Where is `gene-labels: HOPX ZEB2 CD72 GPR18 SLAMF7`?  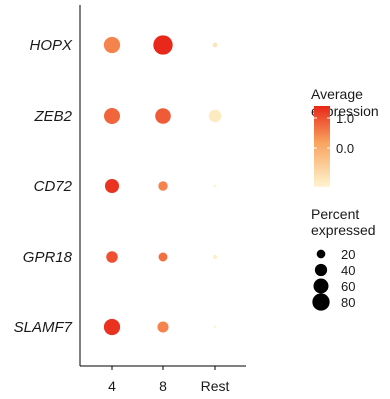
gene-labels: HOPX ZEB2 CD72 GPR18 SLAMF7 is located at coordinates (43, 186).